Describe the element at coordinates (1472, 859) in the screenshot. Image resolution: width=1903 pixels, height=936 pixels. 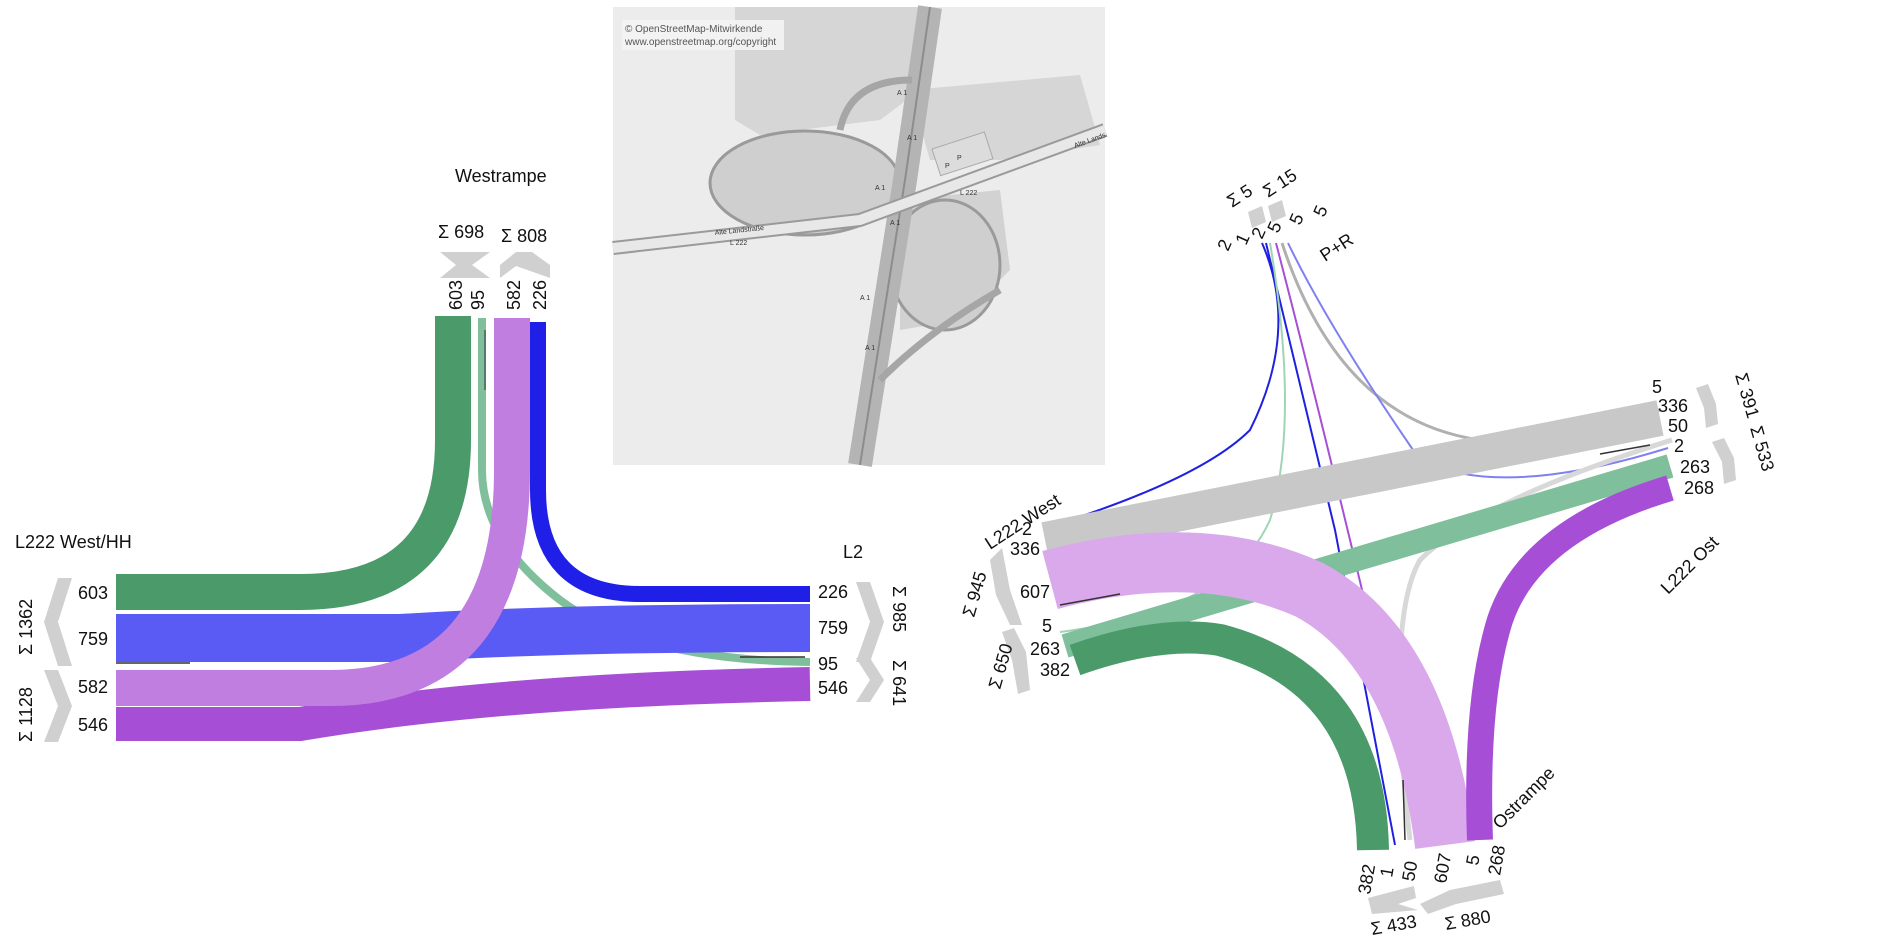
I see `rb-value-5: 5` at that location.